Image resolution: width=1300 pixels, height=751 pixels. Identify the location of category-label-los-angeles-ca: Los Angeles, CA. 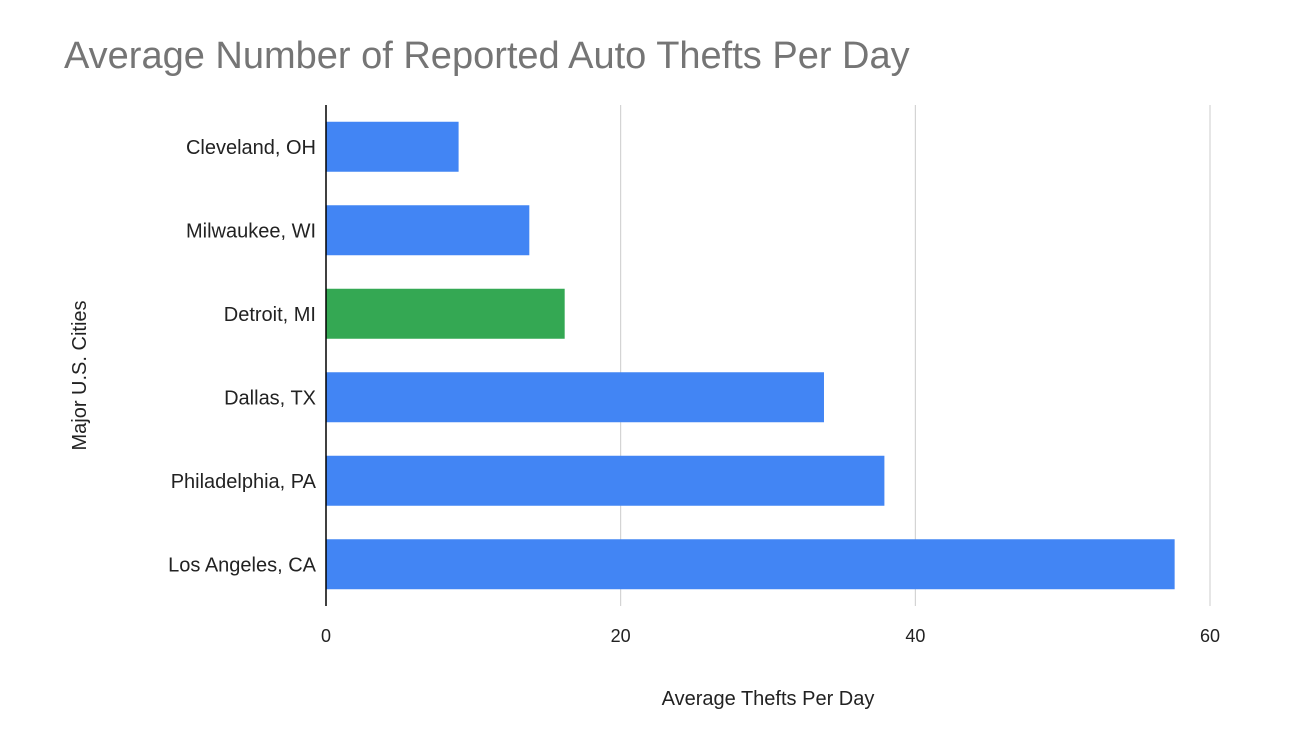
(242, 565).